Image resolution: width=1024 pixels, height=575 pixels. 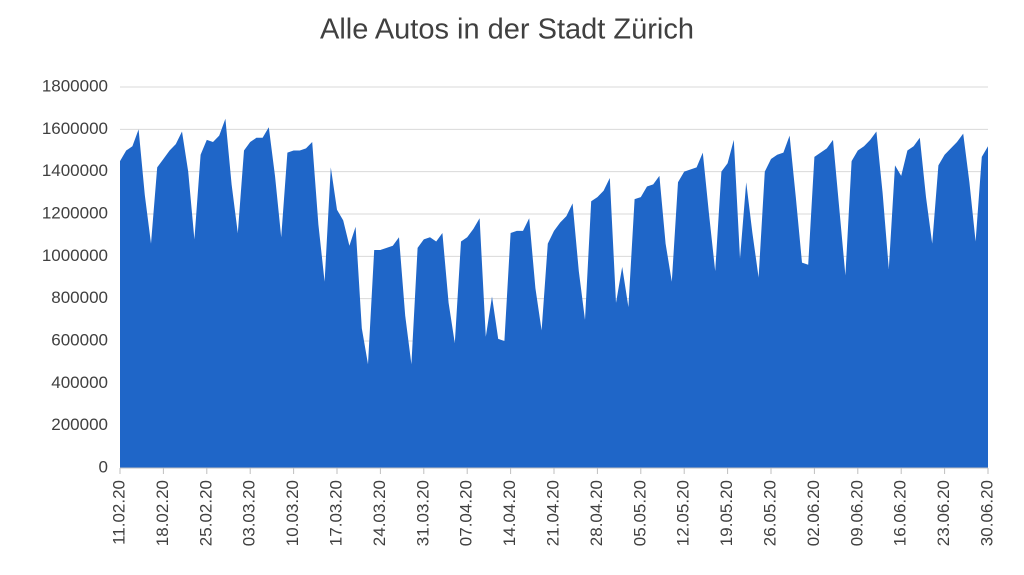 I want to click on x-tick-label: 14.04.20, so click(x=509, y=513).